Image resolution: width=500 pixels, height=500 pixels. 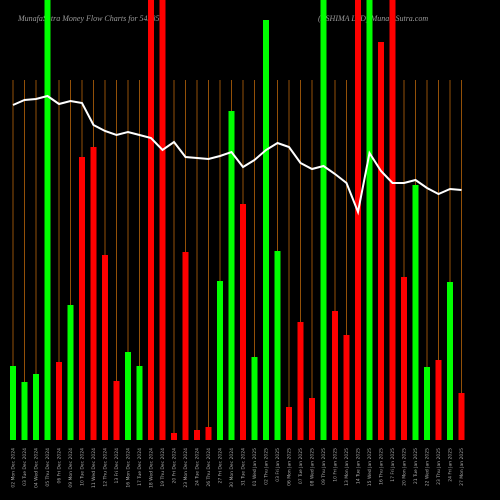 I want to click on x-tick-label: 10 Fri Jan 2025, so click(x=336, y=465).